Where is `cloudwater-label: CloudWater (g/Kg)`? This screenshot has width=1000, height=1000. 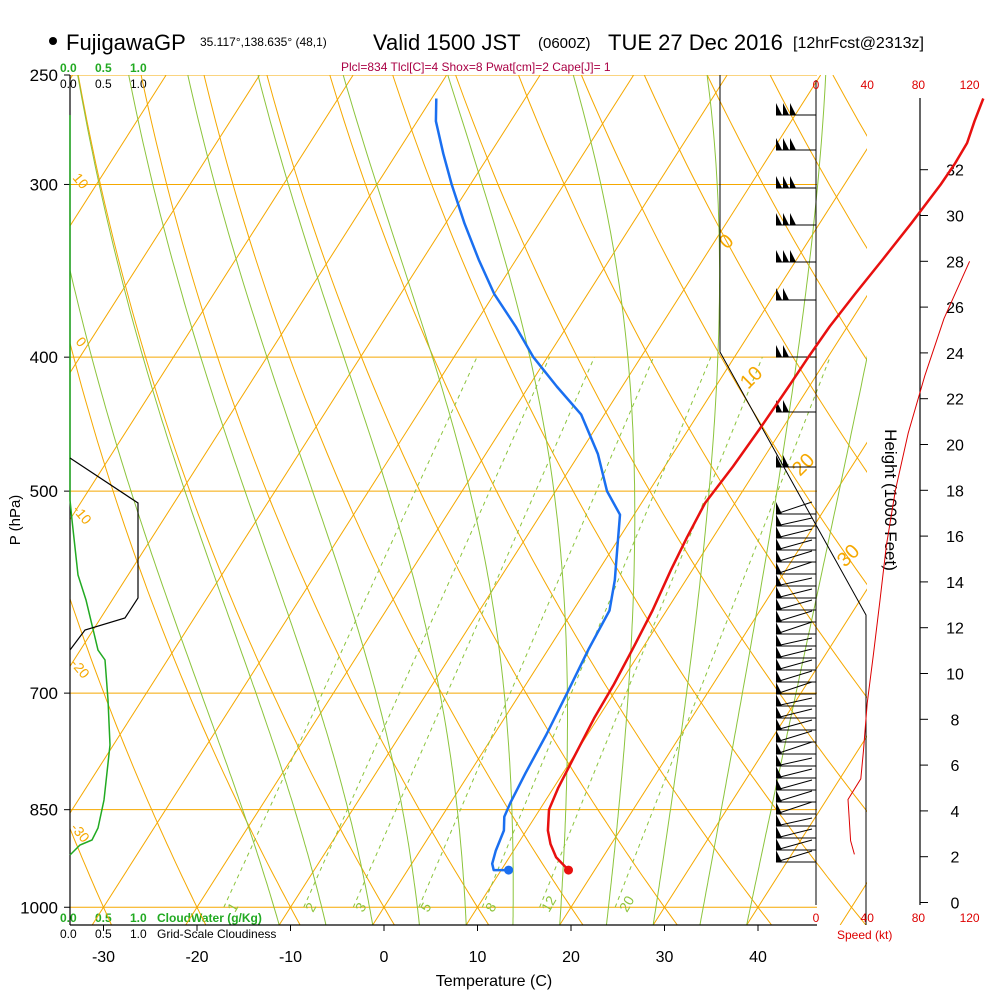 cloudwater-label: CloudWater (g/Kg) is located at coordinates (209, 918).